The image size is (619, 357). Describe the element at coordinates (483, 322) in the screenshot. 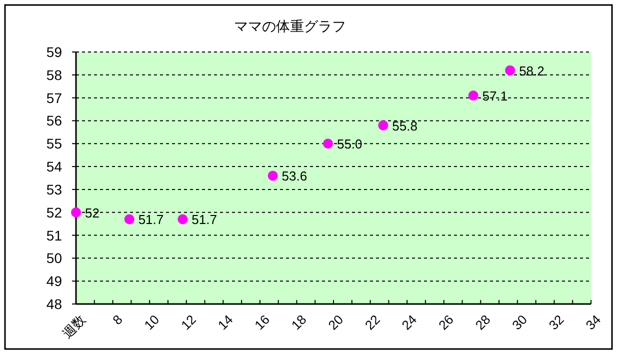

I see `x-tick-label: 28` at that location.